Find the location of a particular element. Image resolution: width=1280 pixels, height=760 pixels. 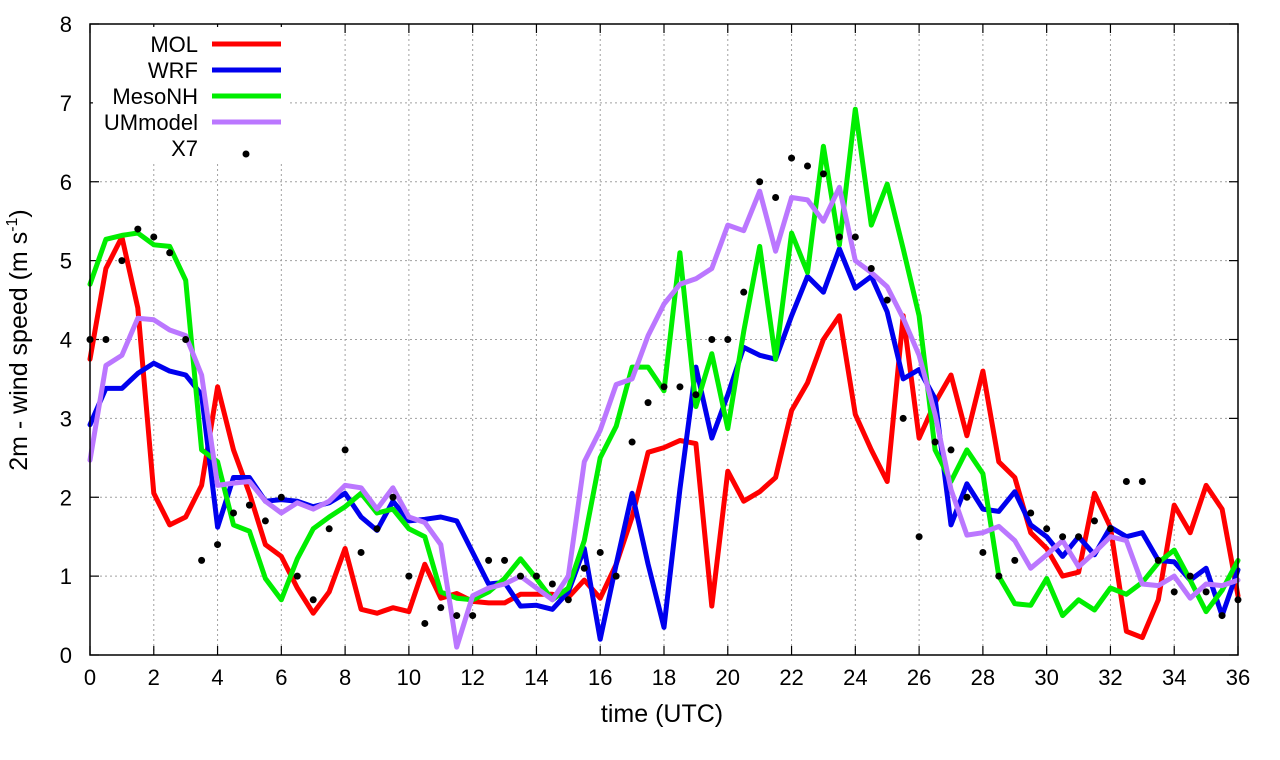

x-tick-label: 34 is located at coordinates (1174, 677).